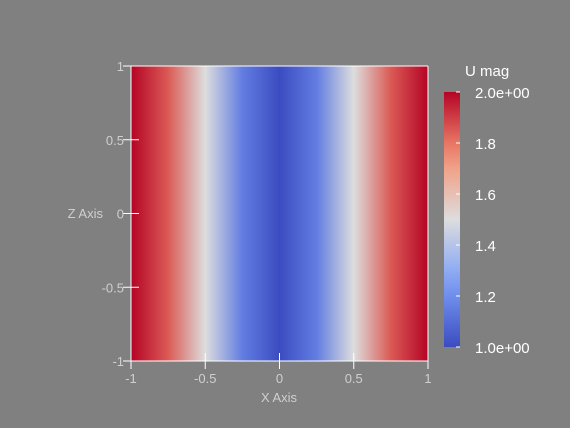 The image size is (570, 428). Describe the element at coordinates (118, 361) in the screenshot. I see `y-tick-label: -1` at that location.